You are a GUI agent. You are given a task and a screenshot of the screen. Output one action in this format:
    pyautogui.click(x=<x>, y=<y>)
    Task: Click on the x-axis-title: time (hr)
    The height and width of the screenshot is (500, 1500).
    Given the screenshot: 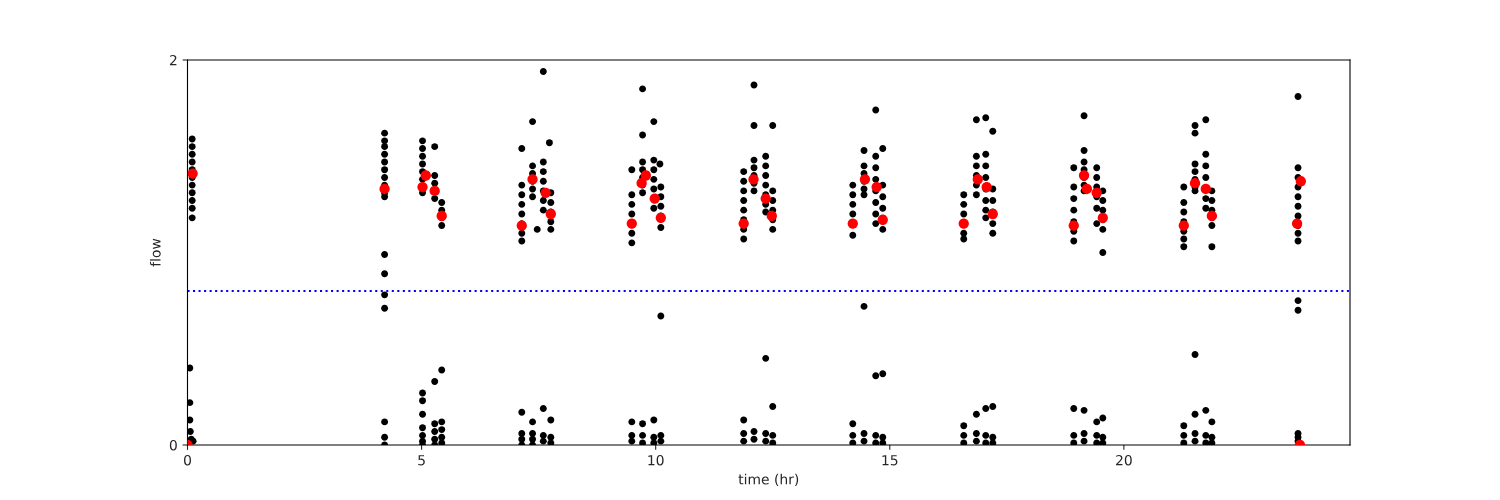 What is the action you would take?
    pyautogui.click(x=768, y=480)
    